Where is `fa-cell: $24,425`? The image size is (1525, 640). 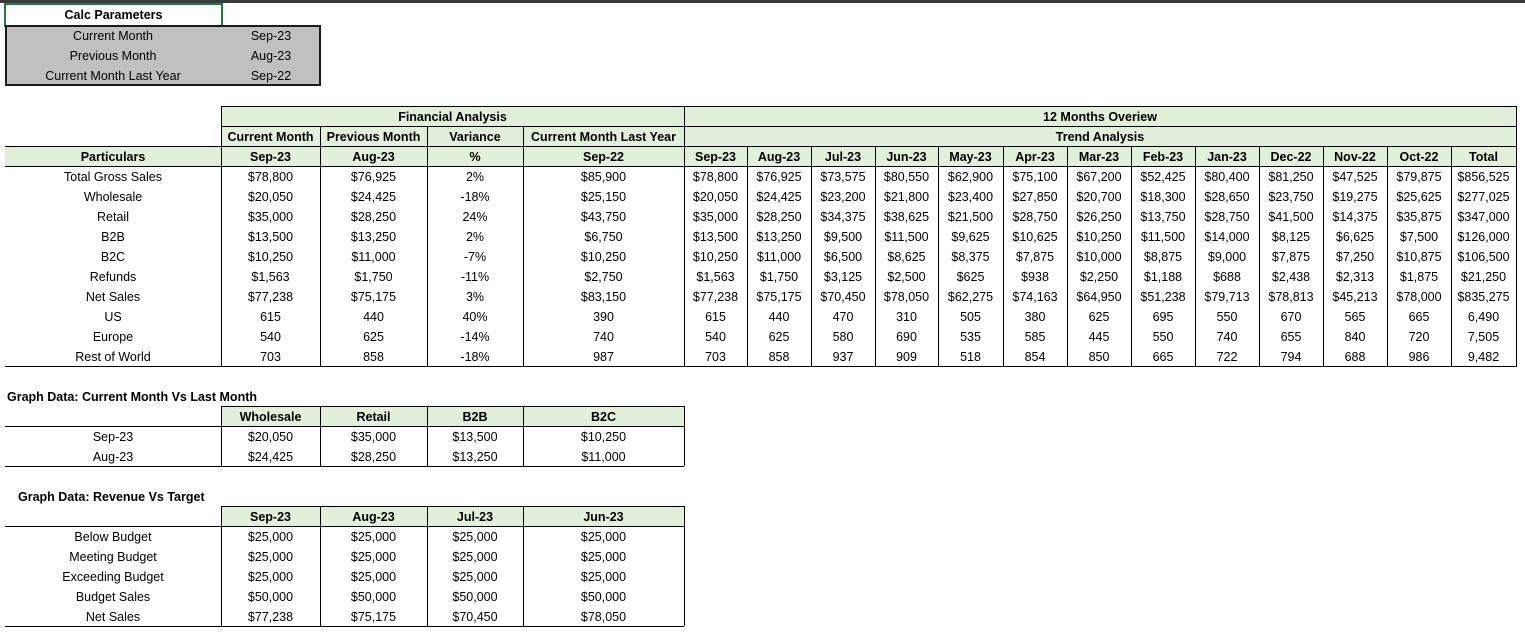
fa-cell: $24,425 is located at coordinates (373, 197).